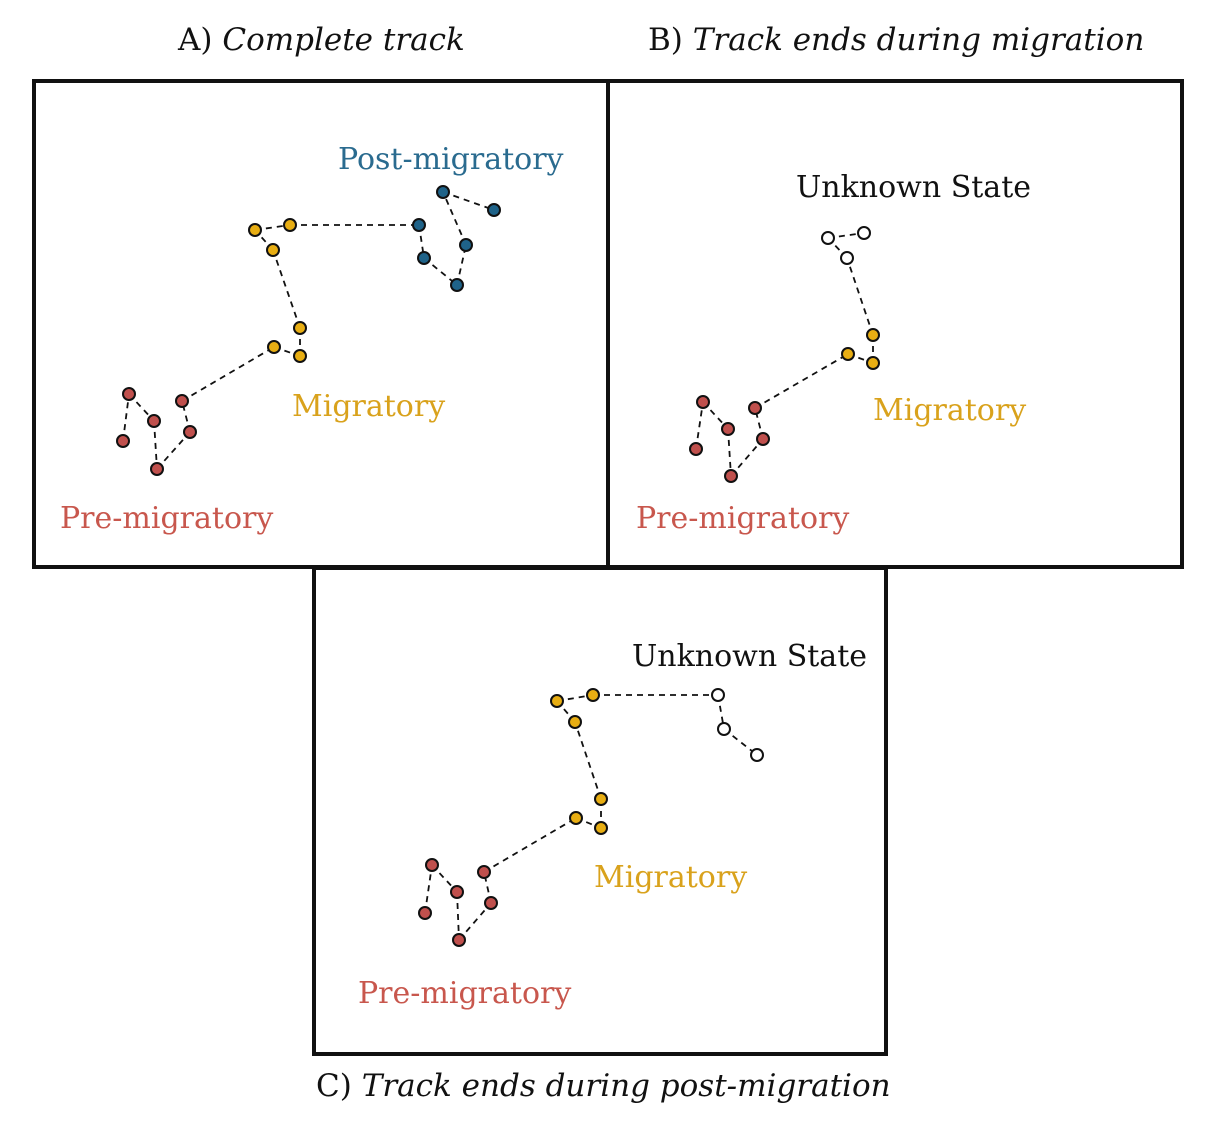  Describe the element at coordinates (451, 159) in the screenshot. I see `label-post-migratory: Post-migratory` at that location.